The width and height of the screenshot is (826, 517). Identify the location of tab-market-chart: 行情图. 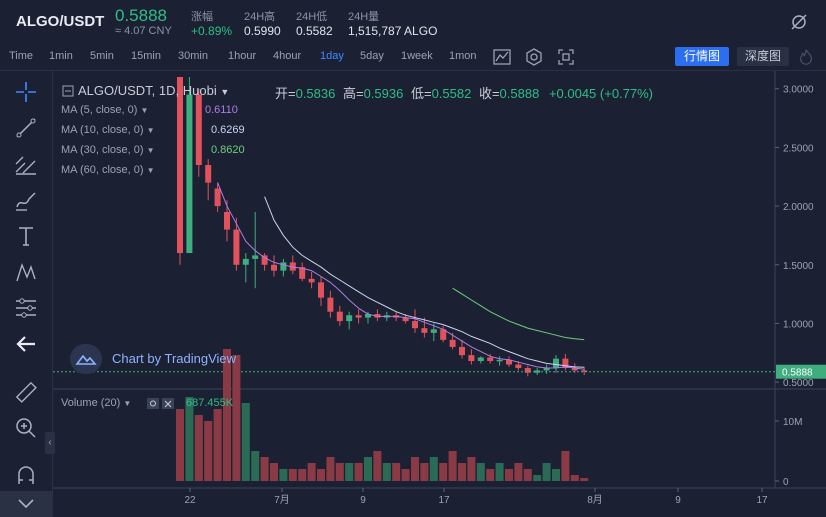
(702, 56).